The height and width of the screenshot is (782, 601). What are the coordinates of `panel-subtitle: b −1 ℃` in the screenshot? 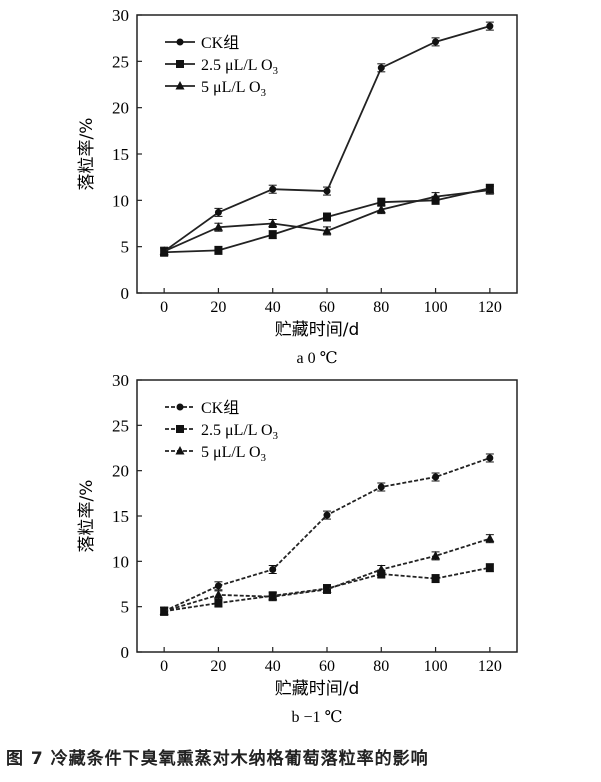 It's located at (317, 717).